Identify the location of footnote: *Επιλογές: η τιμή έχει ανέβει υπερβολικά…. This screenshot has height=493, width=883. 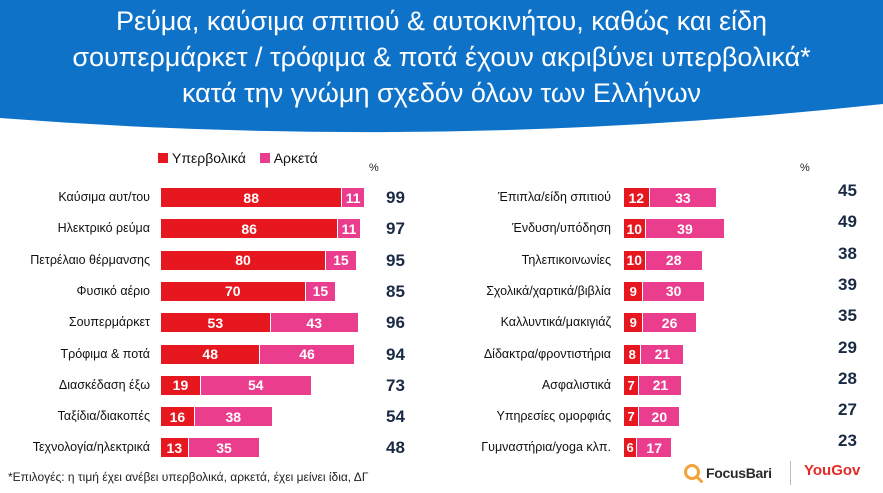
(188, 477).